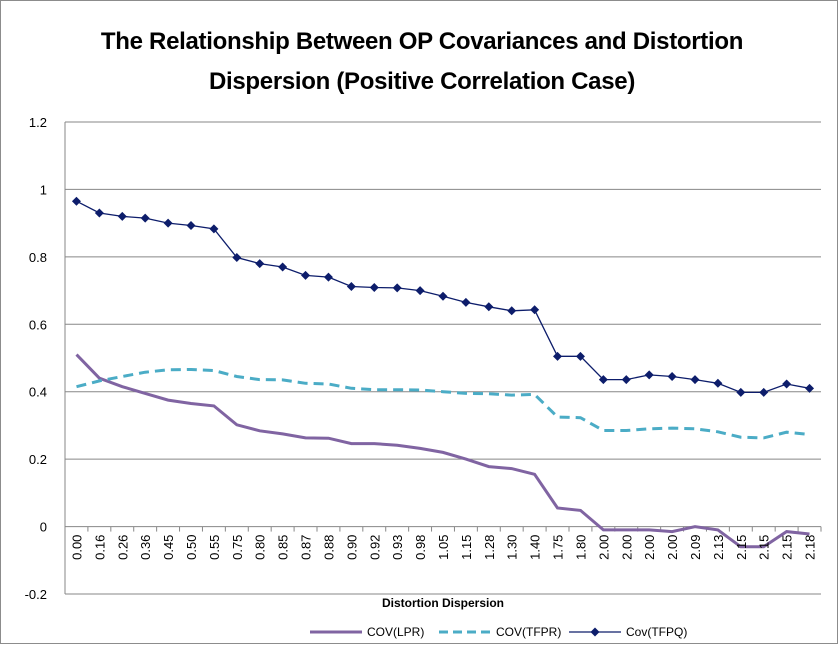 The image size is (838, 648). I want to click on x-tick-label: 0.45, so click(168, 547).